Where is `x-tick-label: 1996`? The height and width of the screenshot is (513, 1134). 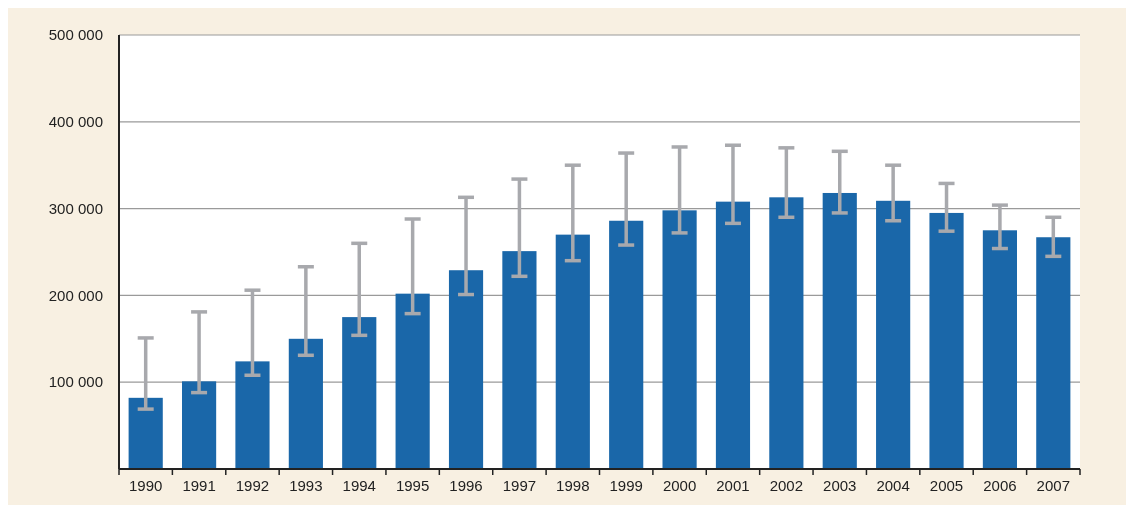 x-tick-label: 1996 is located at coordinates (466, 485).